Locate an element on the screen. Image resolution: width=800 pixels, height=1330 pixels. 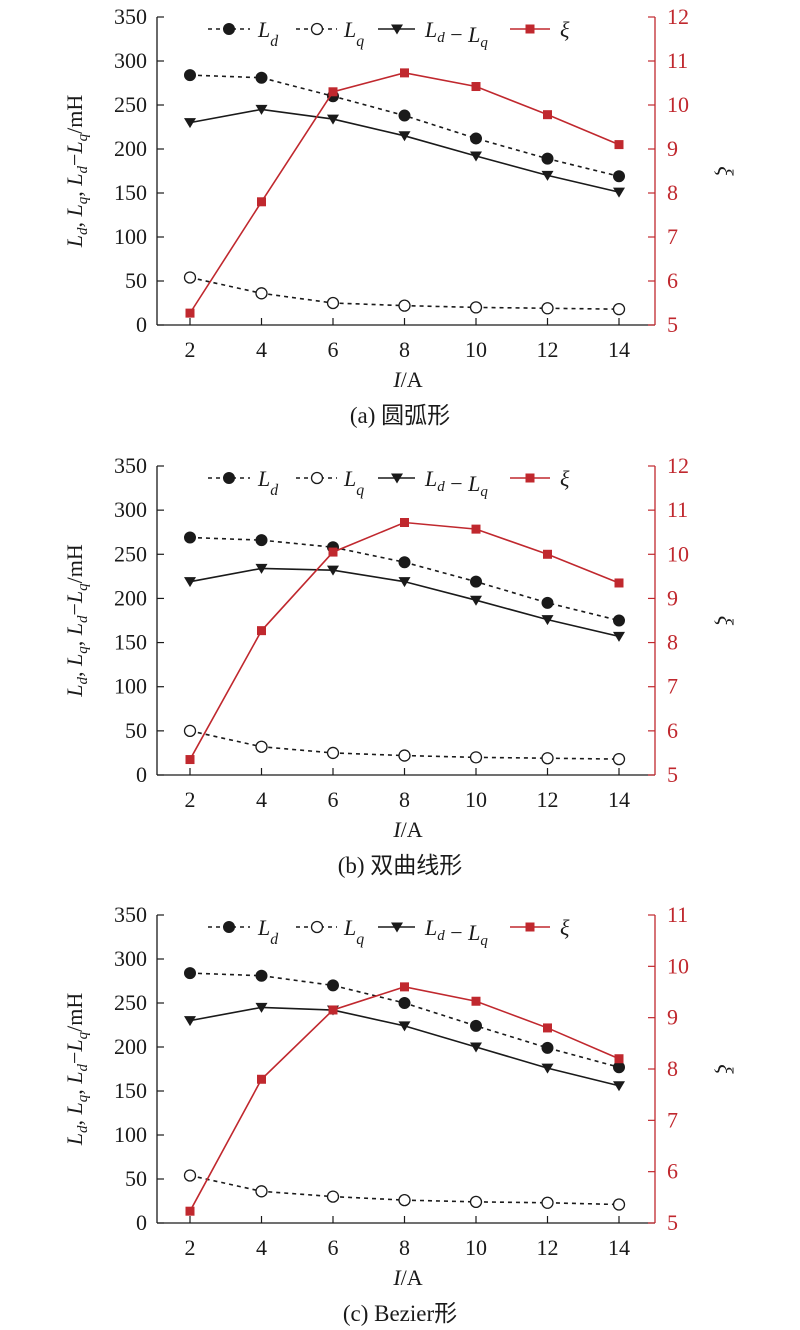
right-tick-label: 7 is located at coordinates (672, 236).